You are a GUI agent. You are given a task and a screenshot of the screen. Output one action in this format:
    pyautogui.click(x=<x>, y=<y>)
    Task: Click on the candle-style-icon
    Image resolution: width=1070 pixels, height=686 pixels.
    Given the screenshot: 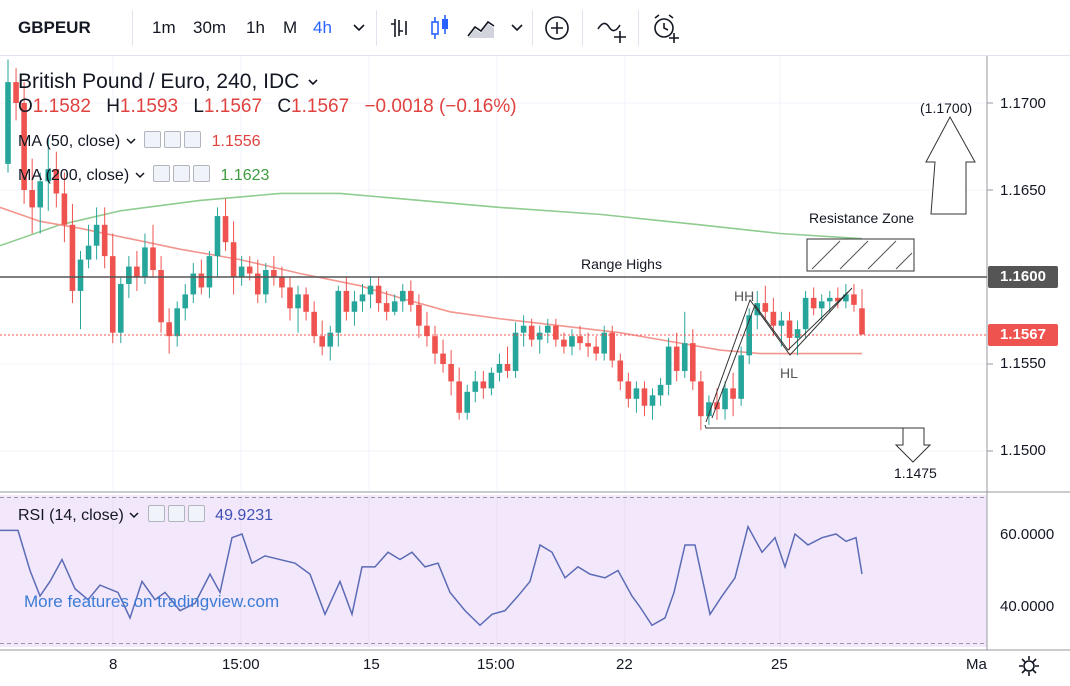 What is the action you would take?
    pyautogui.click(x=440, y=28)
    